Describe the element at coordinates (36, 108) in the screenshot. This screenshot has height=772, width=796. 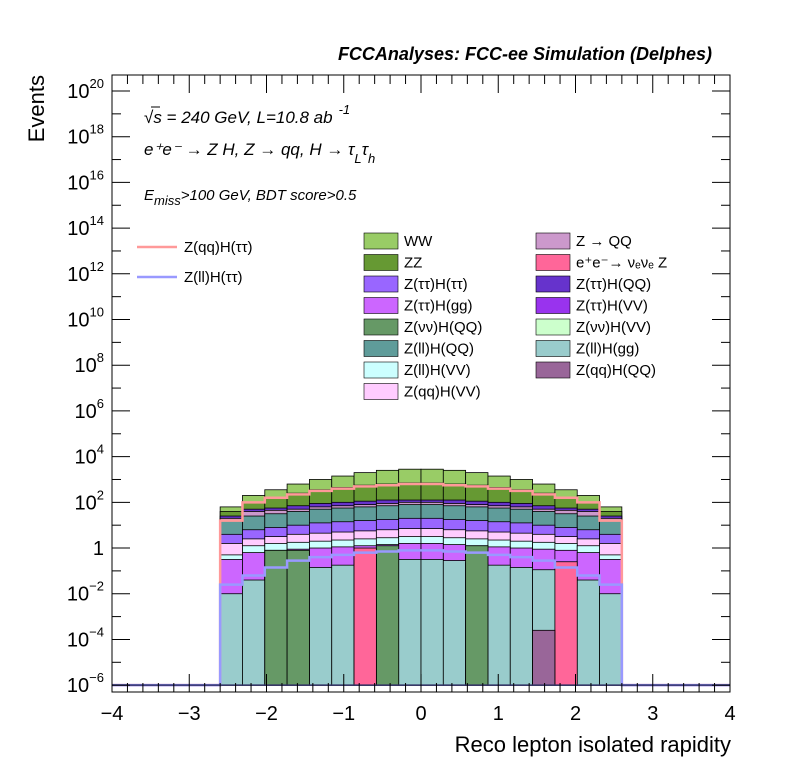
I see `y-axis-title: Events` at that location.